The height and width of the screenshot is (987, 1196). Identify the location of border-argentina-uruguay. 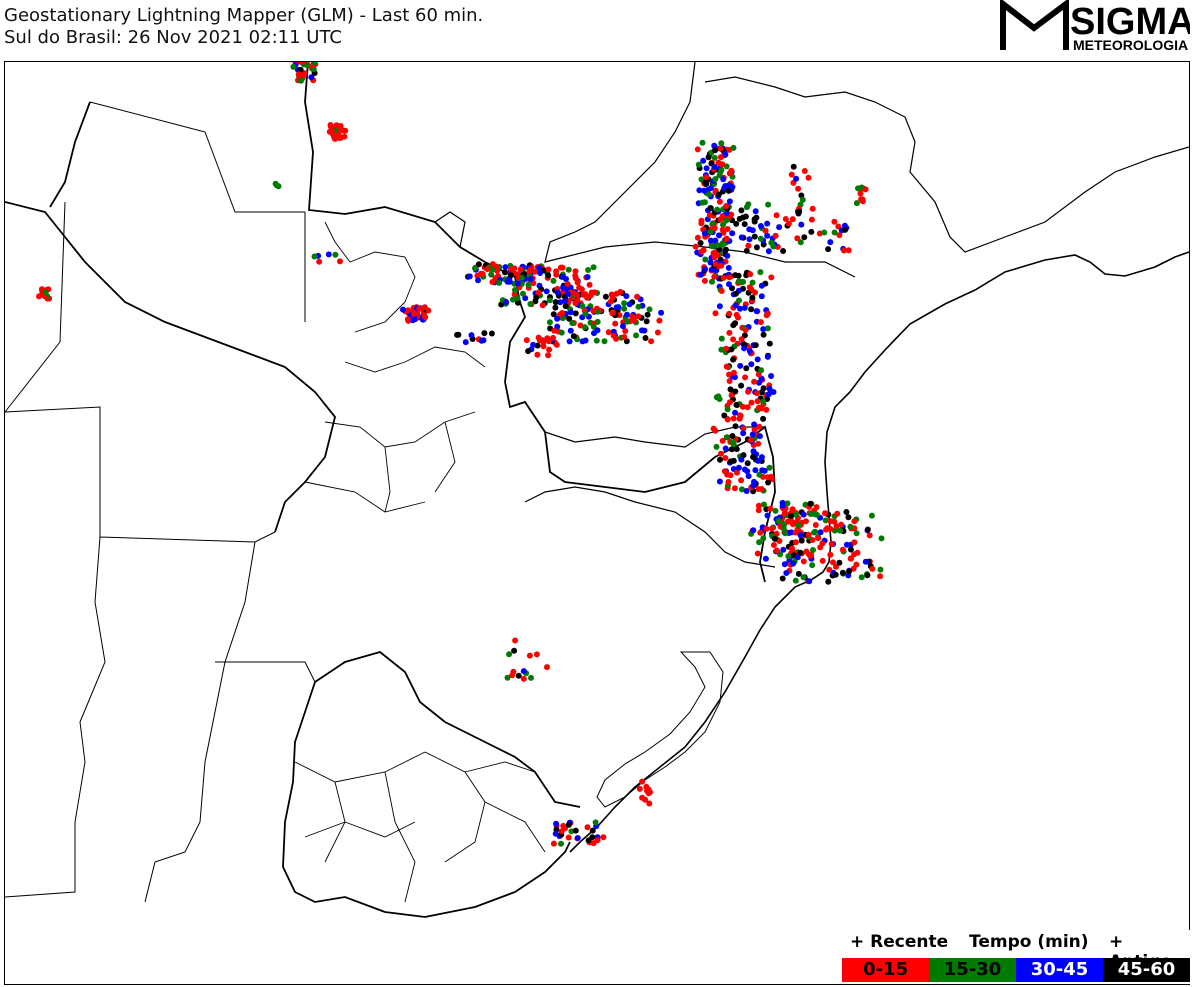
(426, 799).